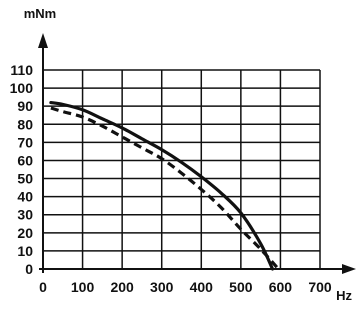 The image size is (358, 320). What do you see at coordinates (25, 142) in the screenshot?
I see `y-tick-label: 70` at bounding box center [25, 142].